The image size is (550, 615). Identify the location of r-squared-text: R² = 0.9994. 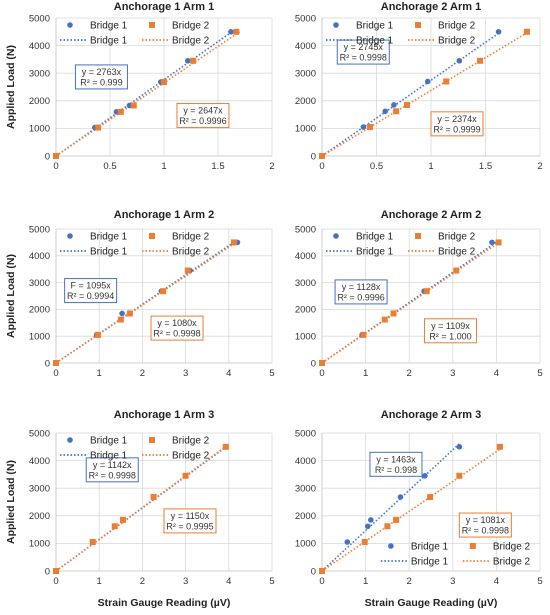
(90, 296).